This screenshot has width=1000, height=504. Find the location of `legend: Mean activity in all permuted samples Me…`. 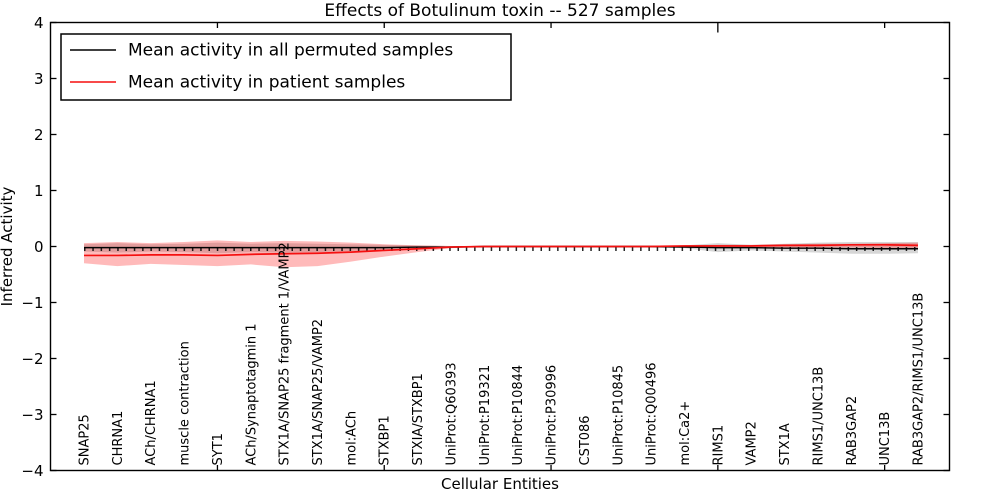

legend: Mean activity in all permuted samples Me… is located at coordinates (286, 67).